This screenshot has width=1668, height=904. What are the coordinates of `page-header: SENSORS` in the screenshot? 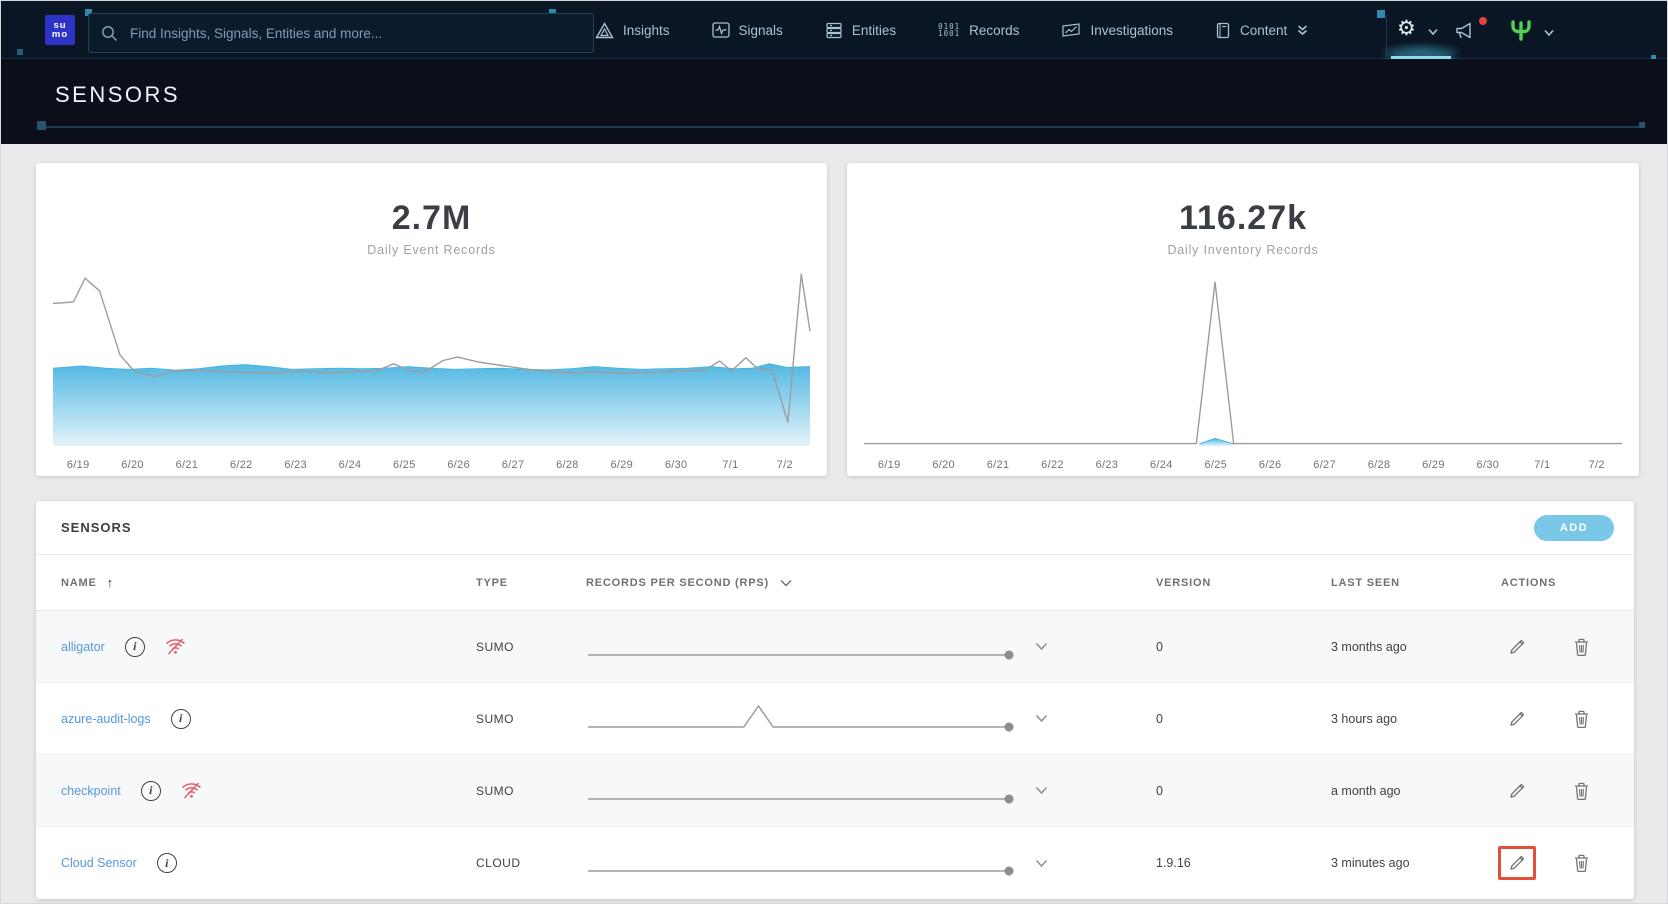 It's located at (834, 101).